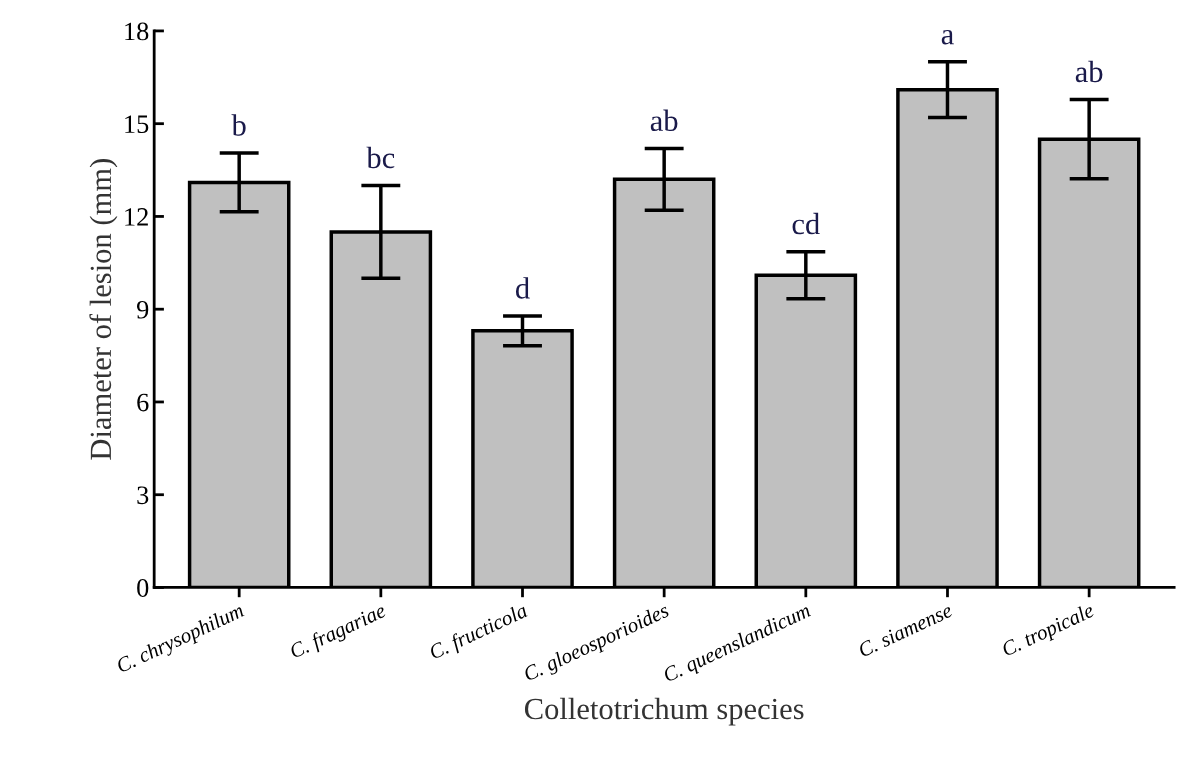 The height and width of the screenshot is (773, 1186). Describe the element at coordinates (103, 309) in the screenshot. I see `y-axis-title: Diameter of lesion (mm)` at that location.